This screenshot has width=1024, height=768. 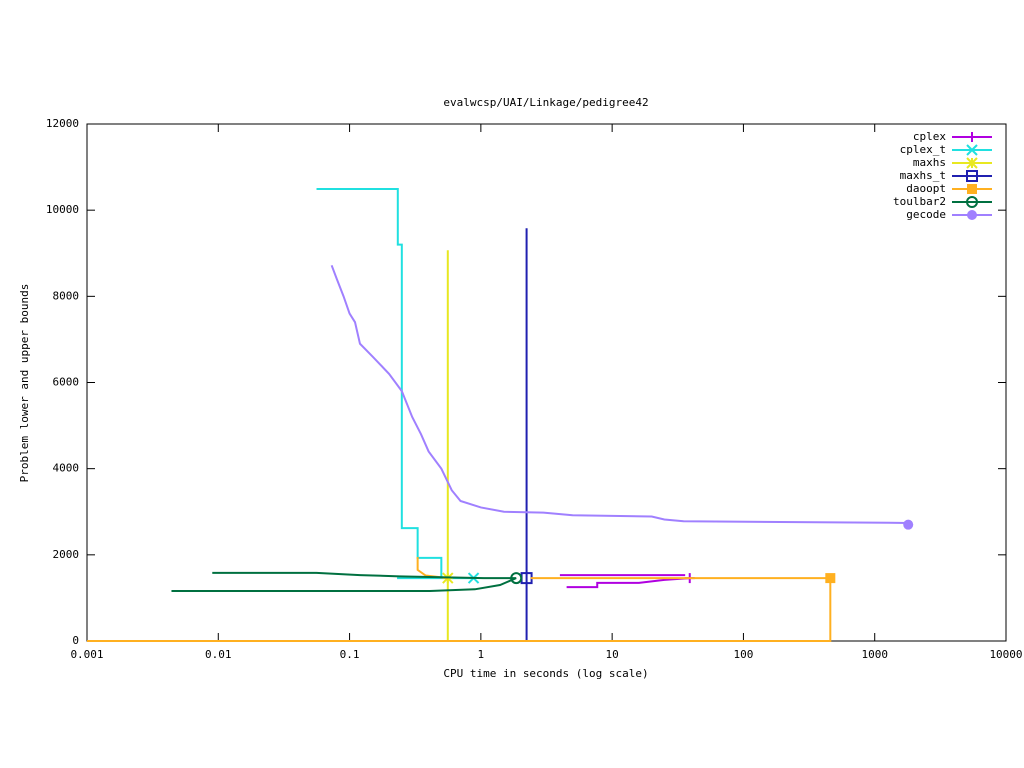 I want to click on legend-label: cplex_t, so click(x=923, y=149).